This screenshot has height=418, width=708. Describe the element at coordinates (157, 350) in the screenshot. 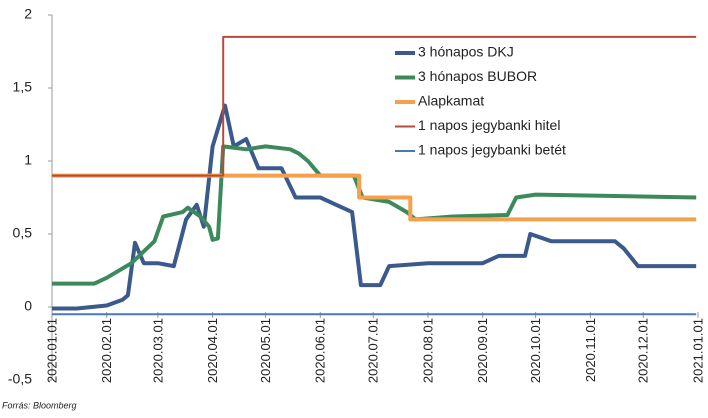

I see `x-tick-label: 2020.03.01` at that location.